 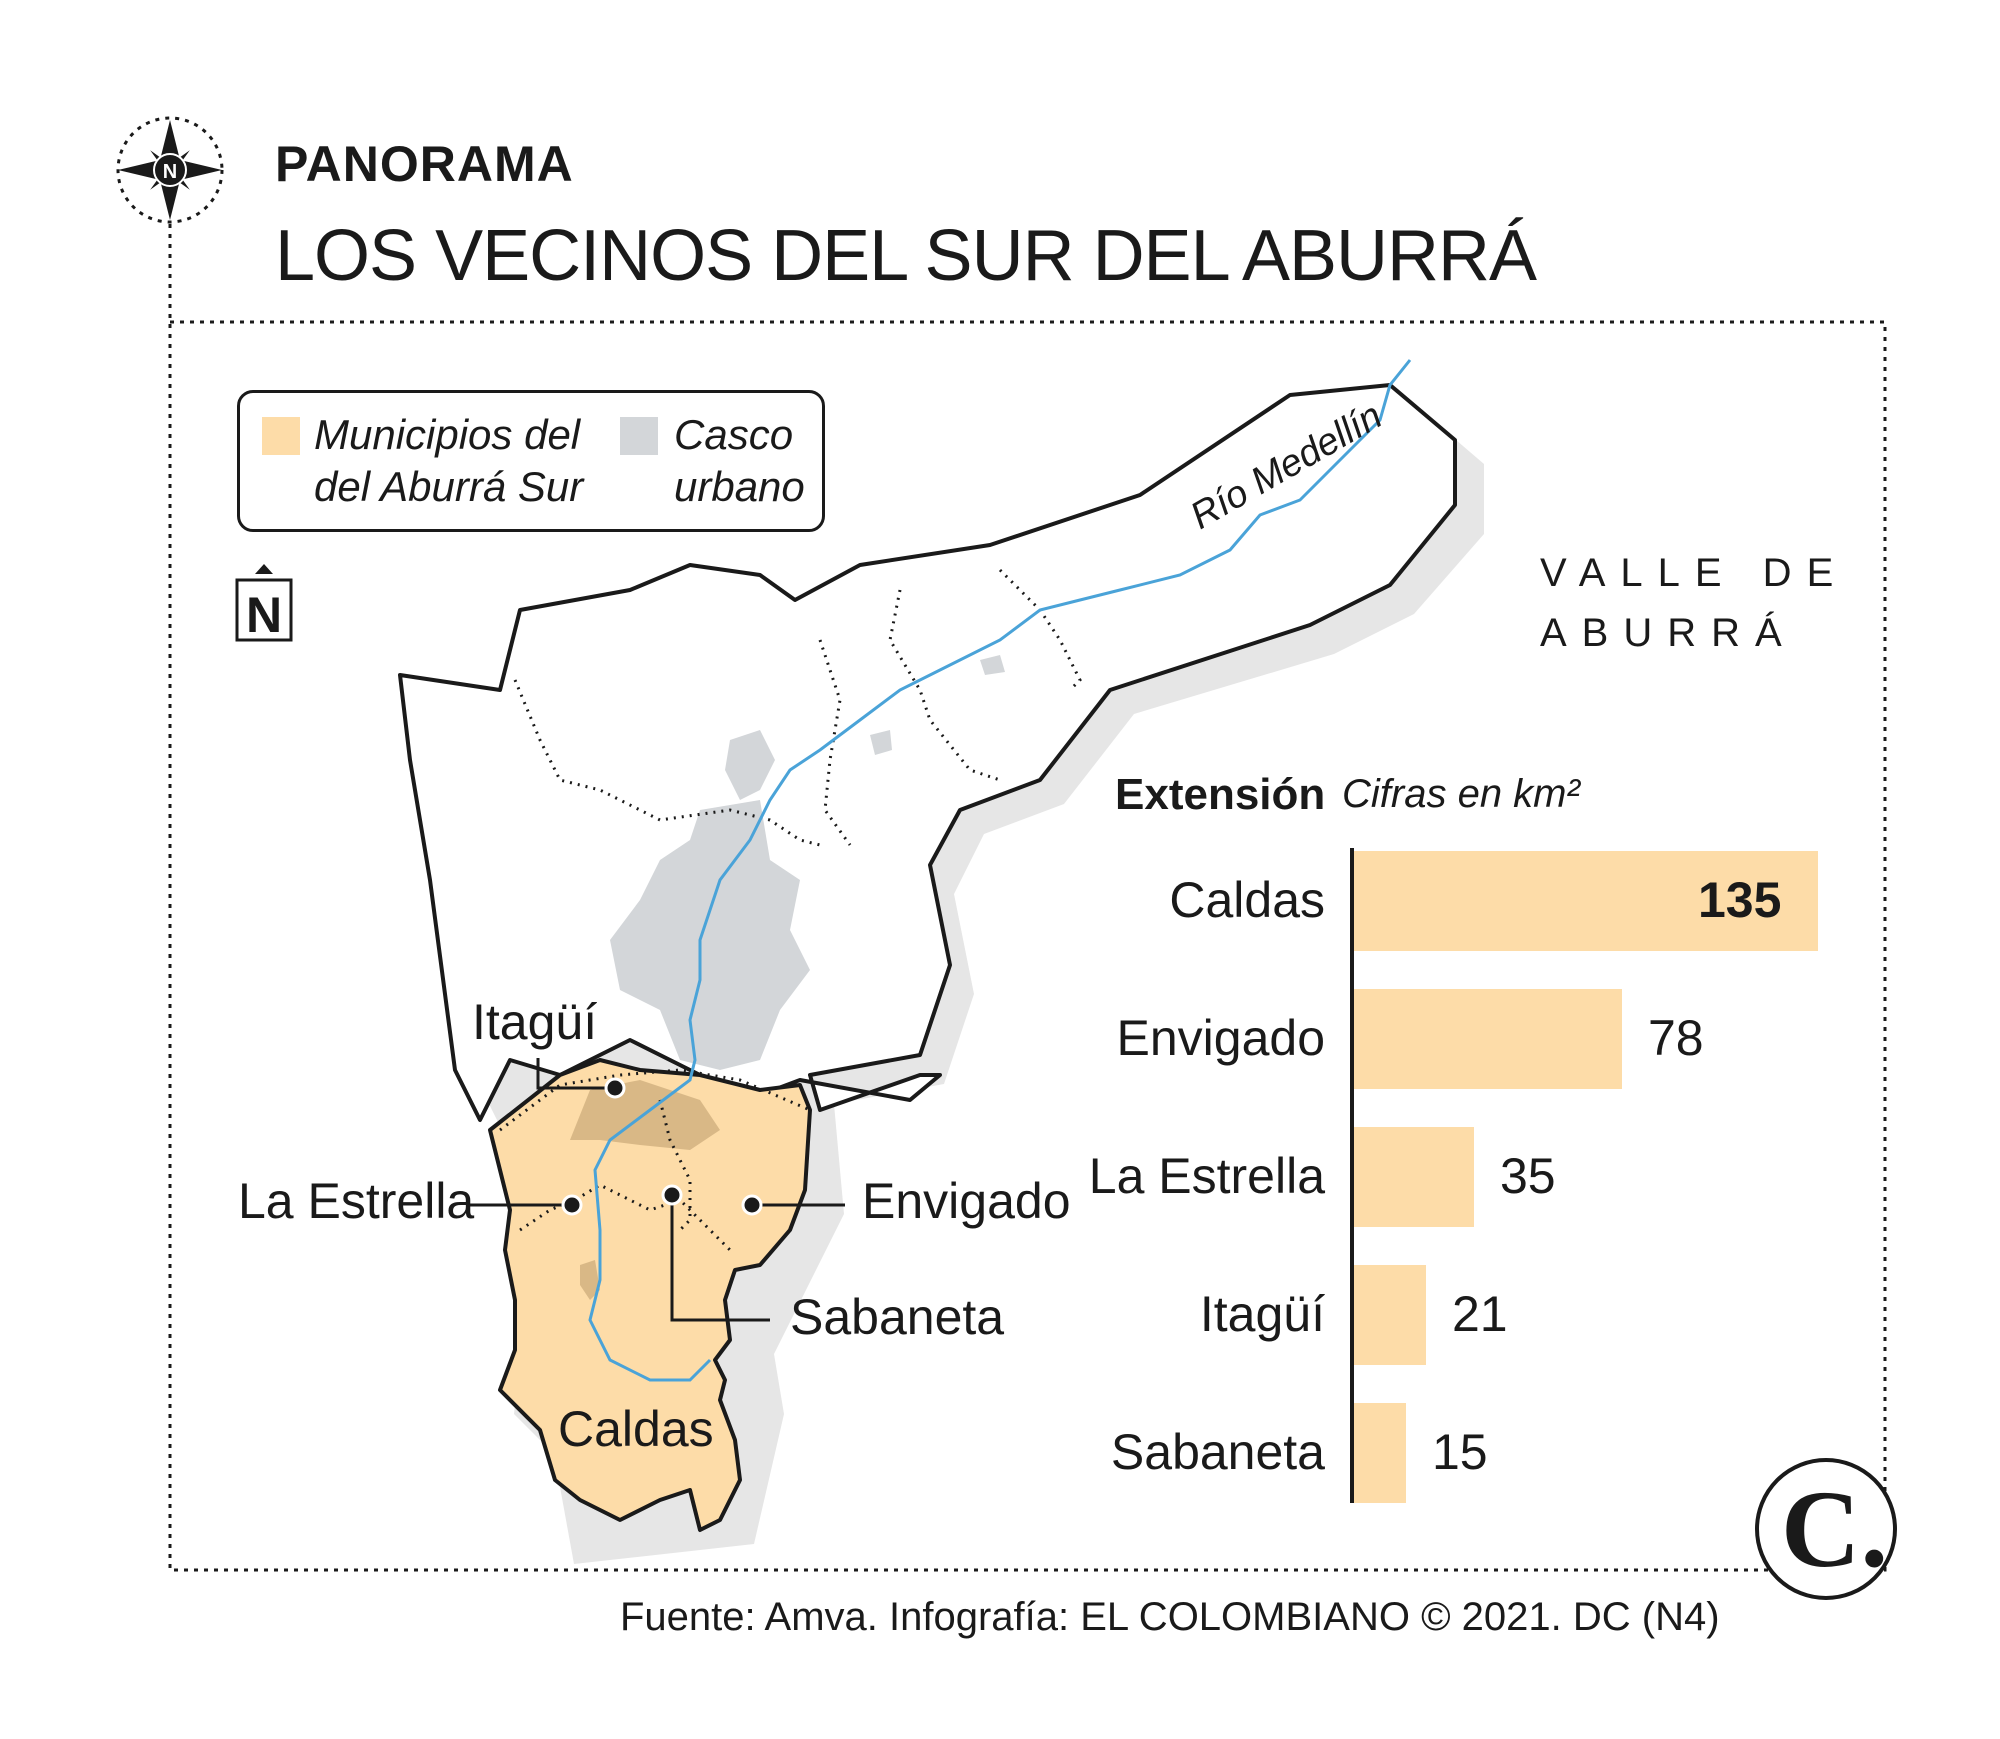 What do you see at coordinates (966, 1201) in the screenshot?
I see `label-envigado: Envigado` at bounding box center [966, 1201].